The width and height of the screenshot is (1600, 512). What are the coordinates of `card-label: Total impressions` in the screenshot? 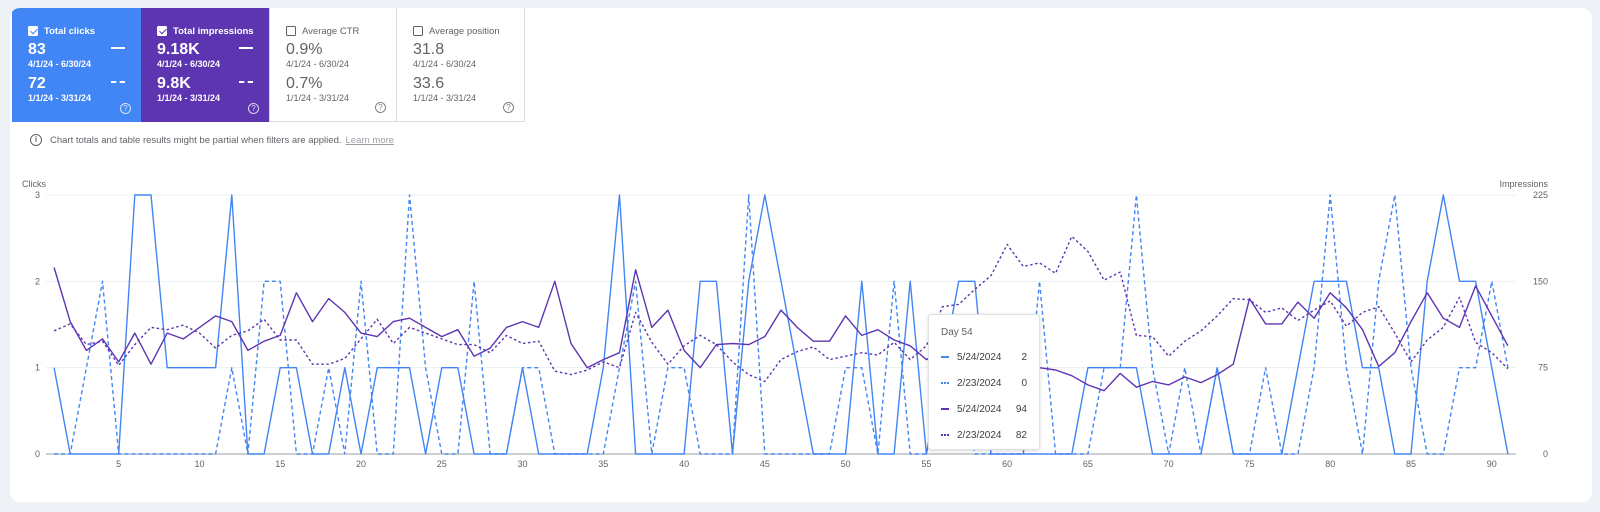 It's located at (213, 31).